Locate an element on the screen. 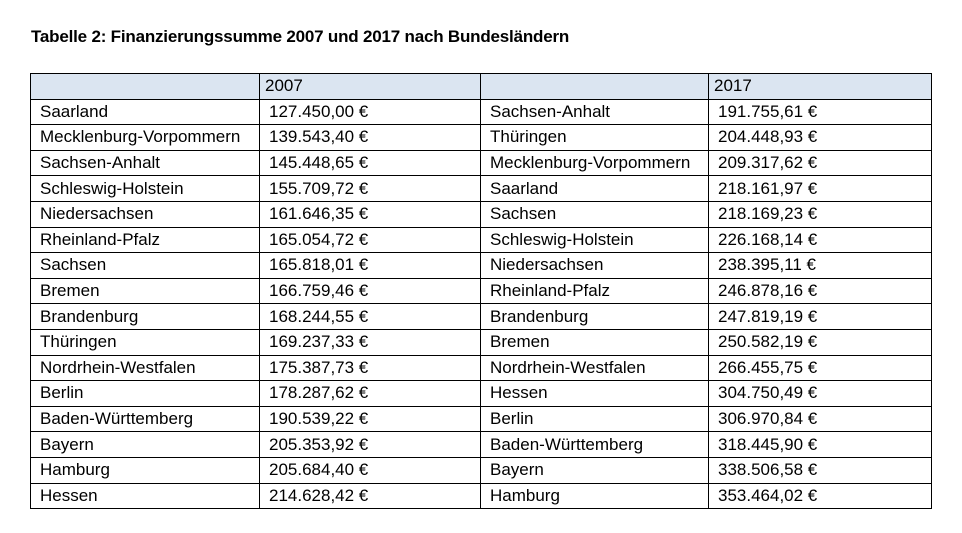  state-2017-cell: Niedersachsen is located at coordinates (594, 265).